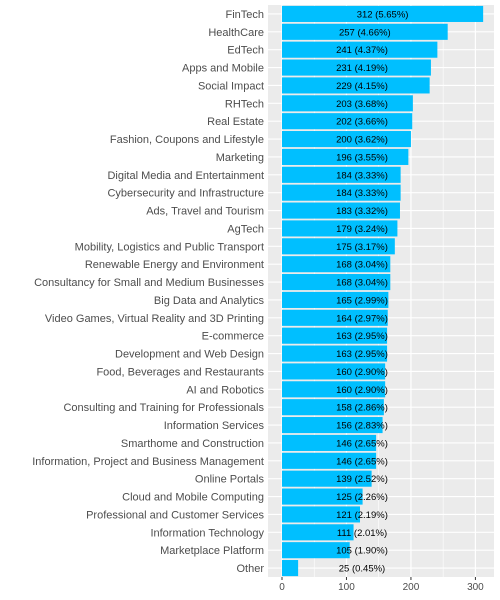  I want to click on category-label: Fashion, Coupons and Lifestyle, so click(187, 140).